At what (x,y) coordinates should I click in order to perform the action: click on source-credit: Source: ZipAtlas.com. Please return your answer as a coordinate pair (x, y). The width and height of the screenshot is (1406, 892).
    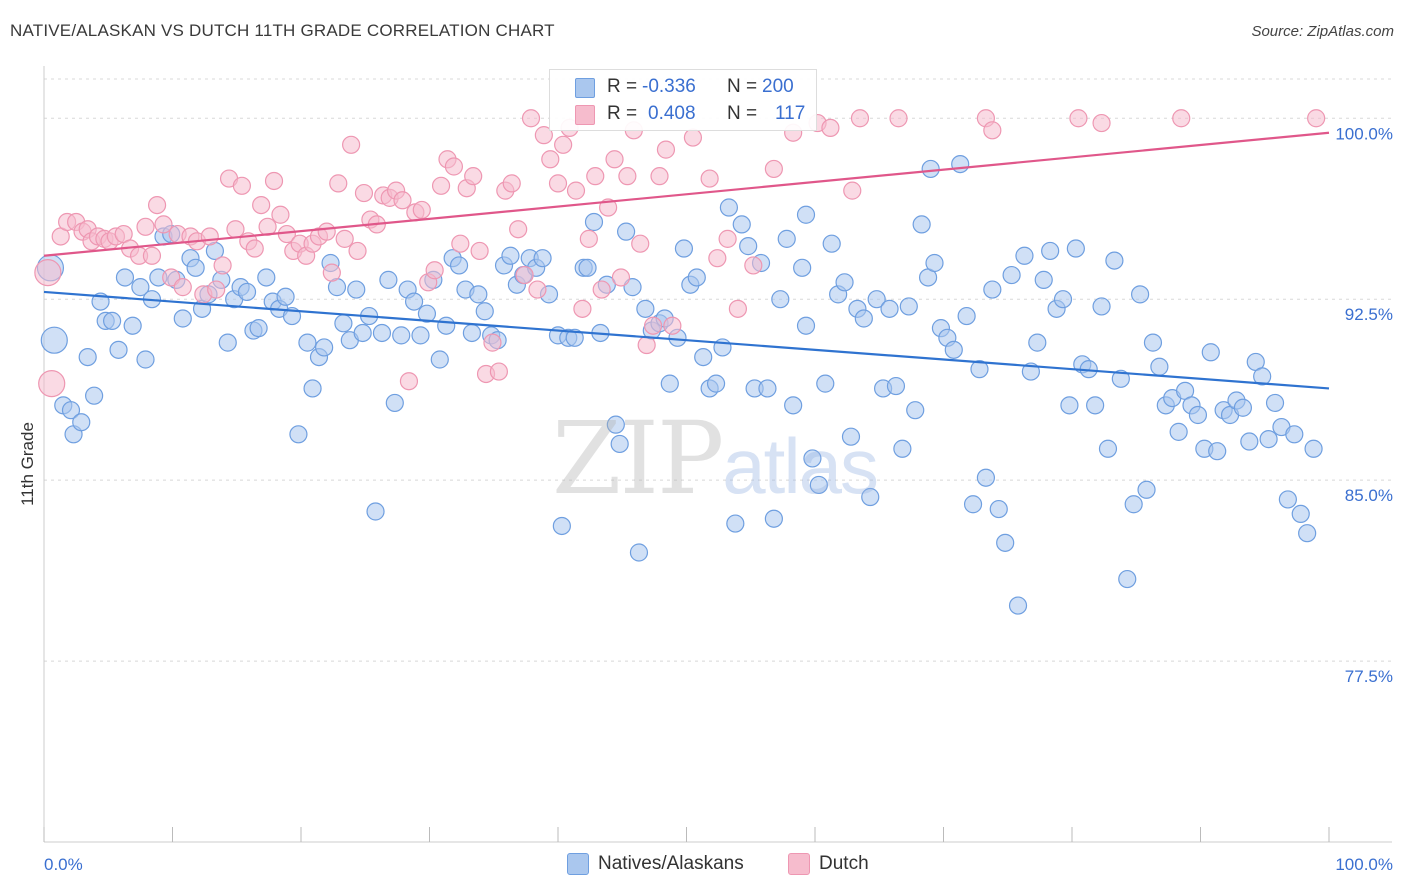
    Looking at the image, I should click on (1322, 31).